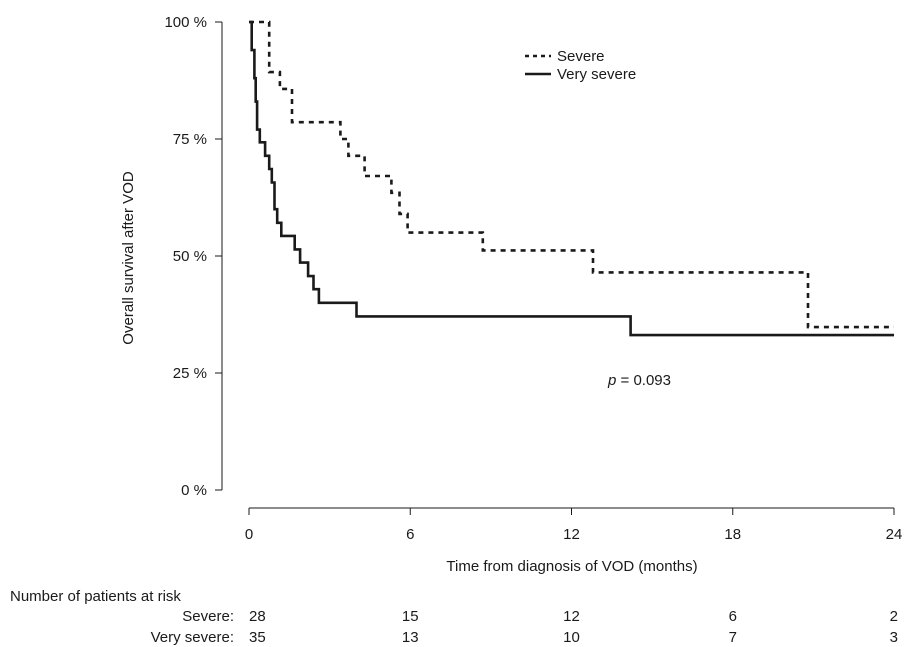 Image resolution: width=904 pixels, height=647 pixels. I want to click on y-tick-label: 75 %, so click(190, 139).